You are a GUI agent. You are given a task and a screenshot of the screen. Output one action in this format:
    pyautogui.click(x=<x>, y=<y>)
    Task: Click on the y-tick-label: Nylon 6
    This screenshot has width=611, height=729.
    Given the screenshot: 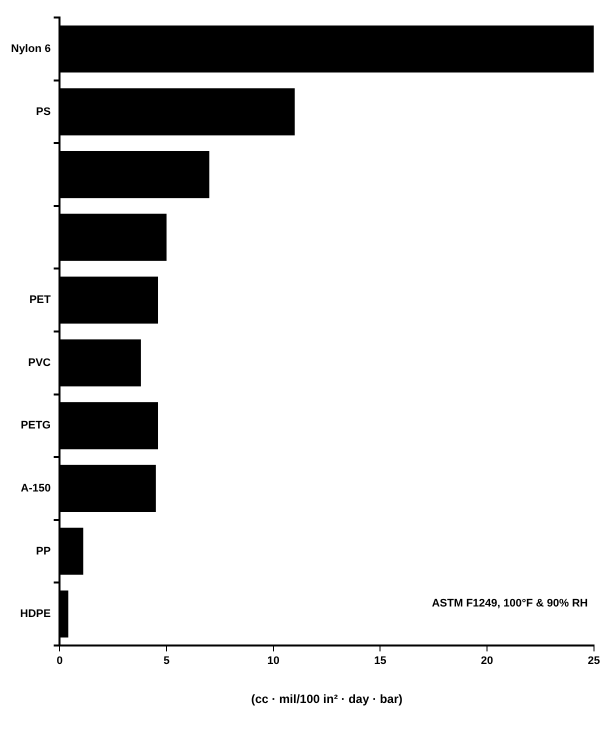 What is the action you would take?
    pyautogui.click(x=30, y=49)
    